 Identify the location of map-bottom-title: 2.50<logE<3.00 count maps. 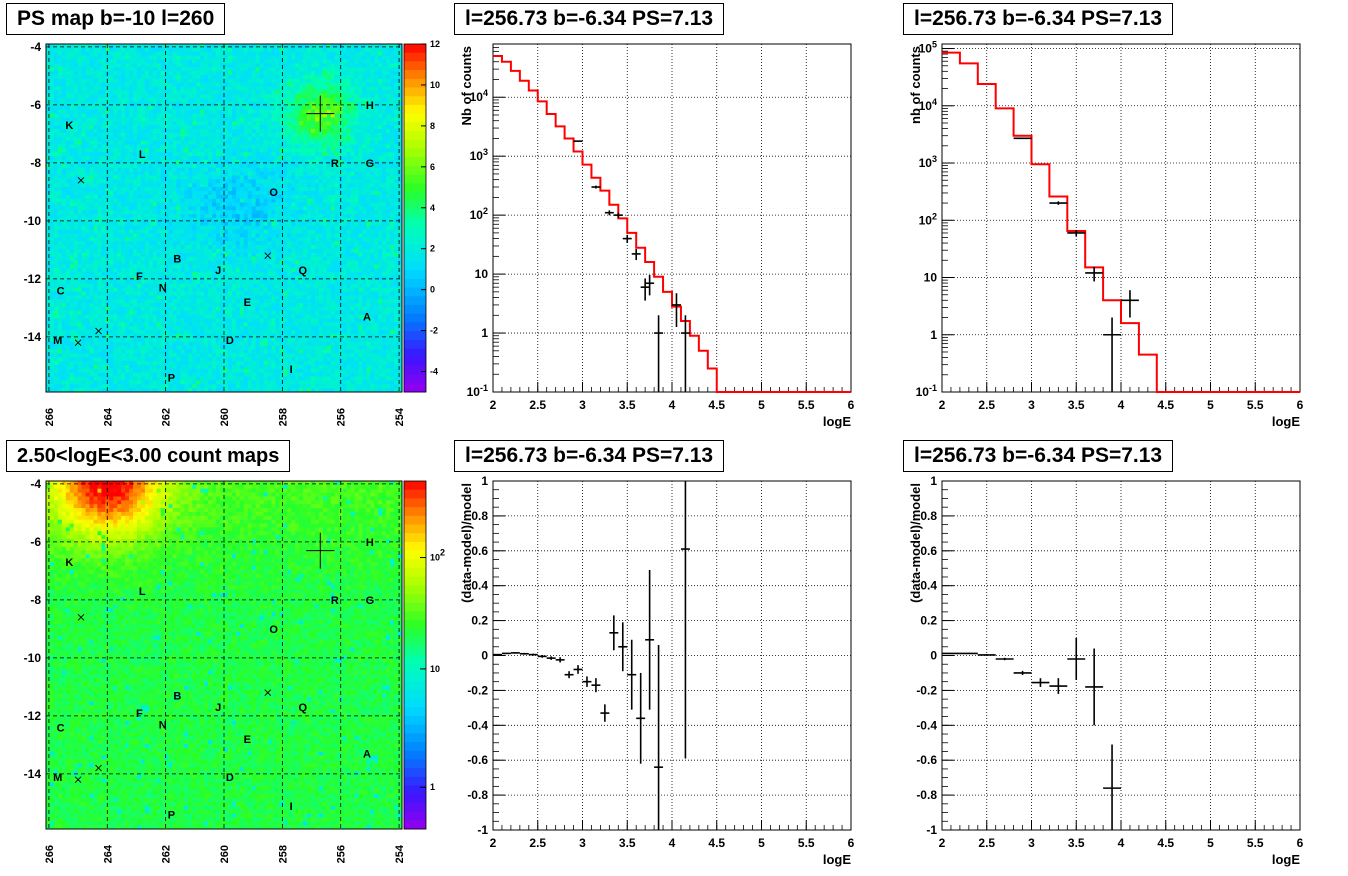
(148, 456).